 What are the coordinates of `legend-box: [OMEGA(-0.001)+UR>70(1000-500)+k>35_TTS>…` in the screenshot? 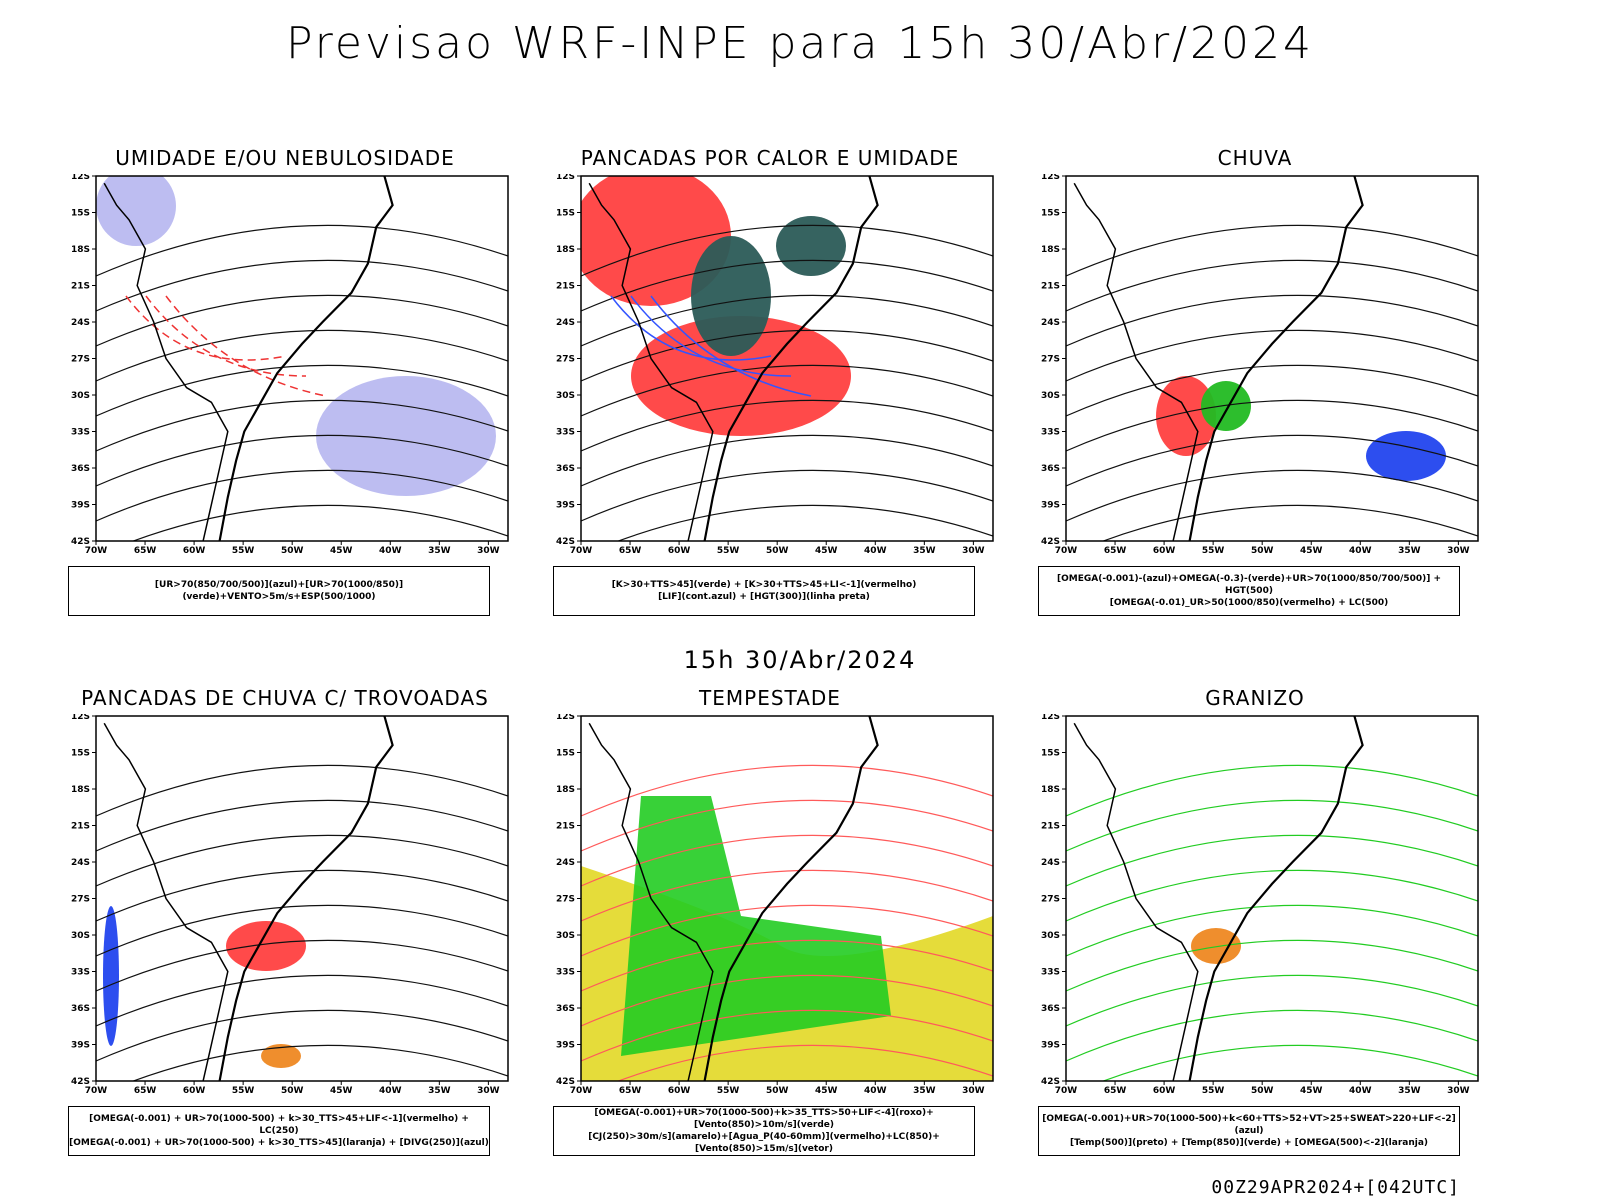 It's located at (764, 1131).